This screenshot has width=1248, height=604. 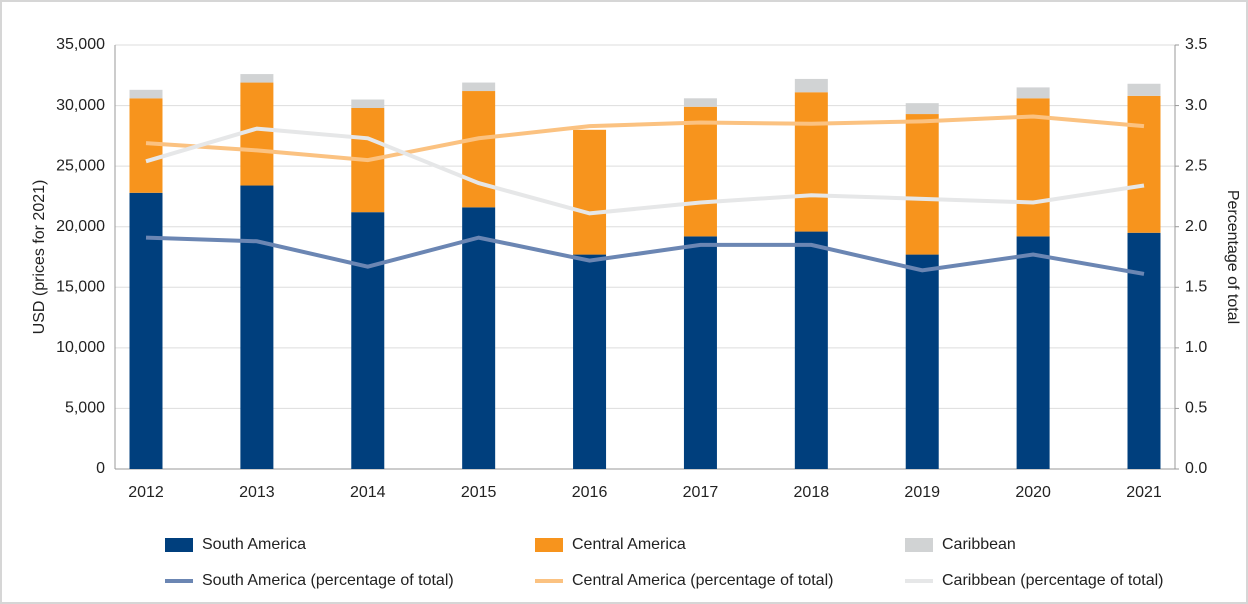 I want to click on y2-tick-label: 2.5, so click(x=1196, y=165).